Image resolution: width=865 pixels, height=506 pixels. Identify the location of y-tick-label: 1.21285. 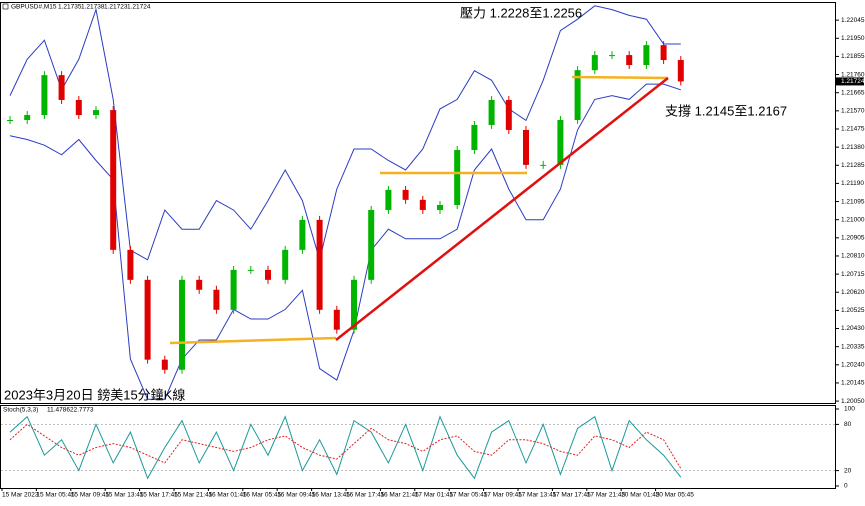
(853, 165).